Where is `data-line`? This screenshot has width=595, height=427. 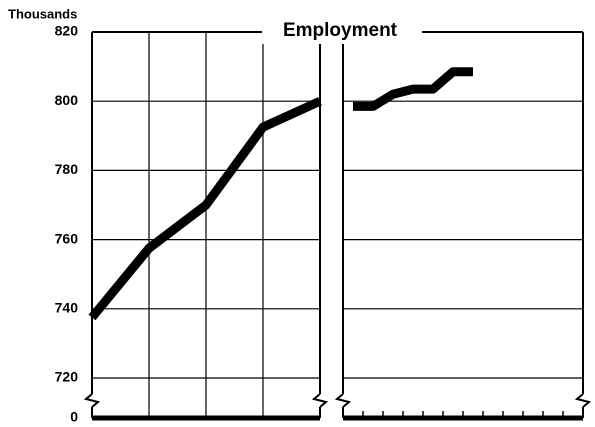 data-line is located at coordinates (413, 89).